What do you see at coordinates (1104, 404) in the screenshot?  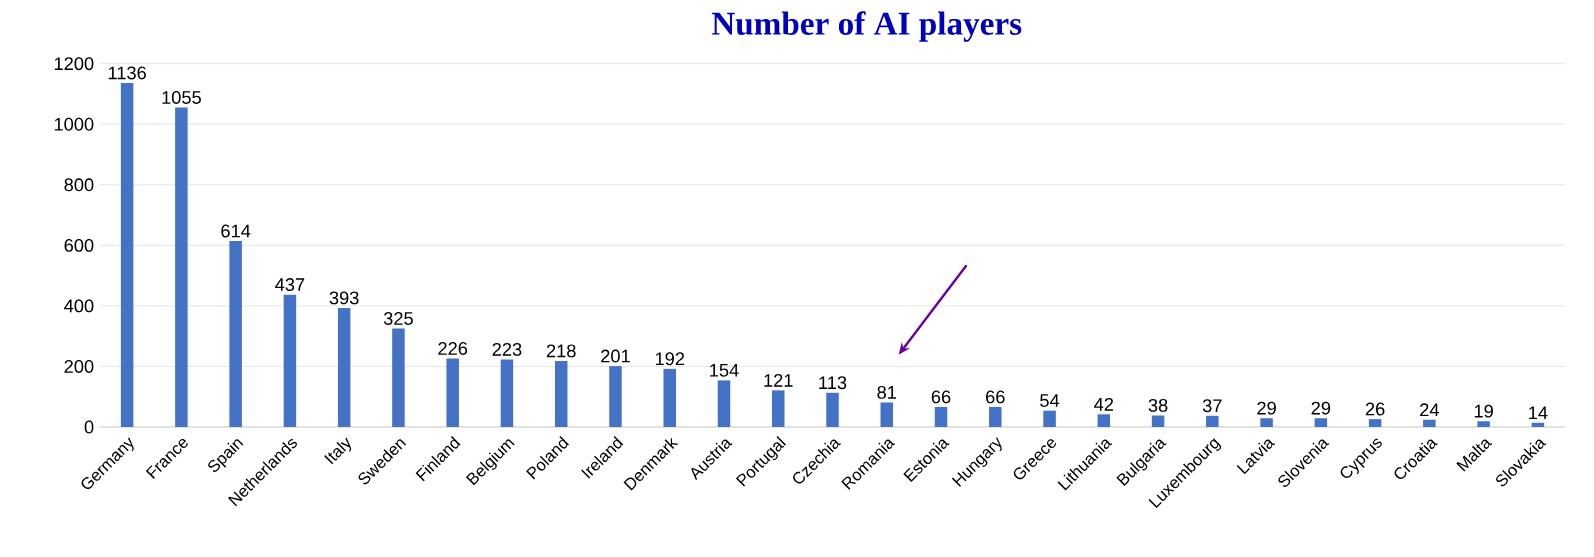 I see `data-label: 42` at bounding box center [1104, 404].